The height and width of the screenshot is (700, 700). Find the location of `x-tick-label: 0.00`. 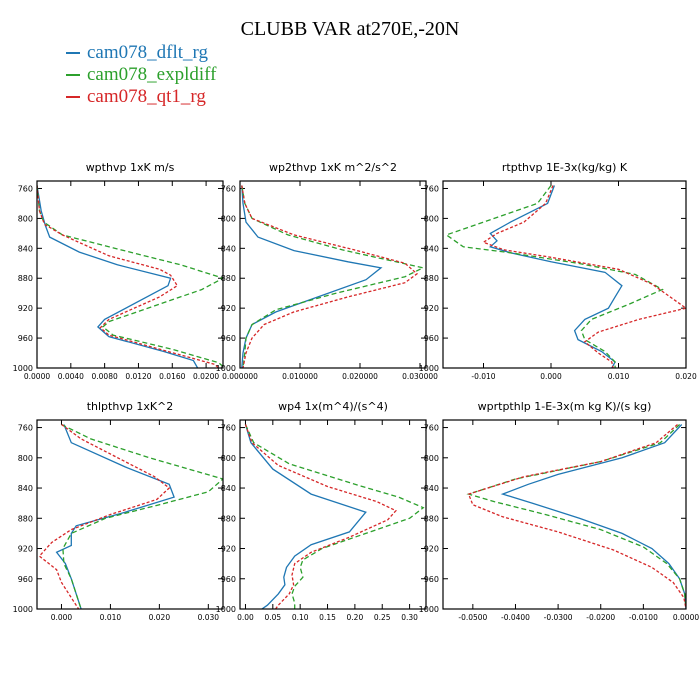

x-tick-label: 0.00 is located at coordinates (245, 617).